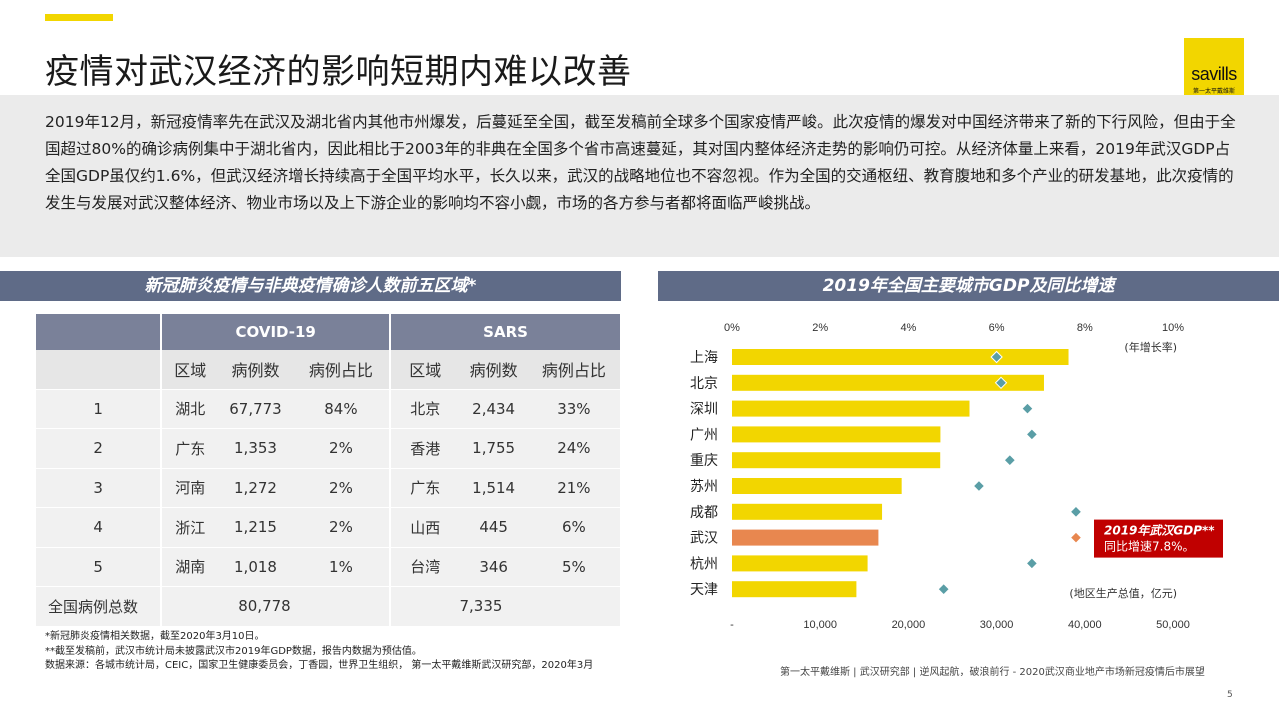 The image size is (1279, 719). Describe the element at coordinates (99, 408) in the screenshot. I see `rank-cell: 1` at that location.